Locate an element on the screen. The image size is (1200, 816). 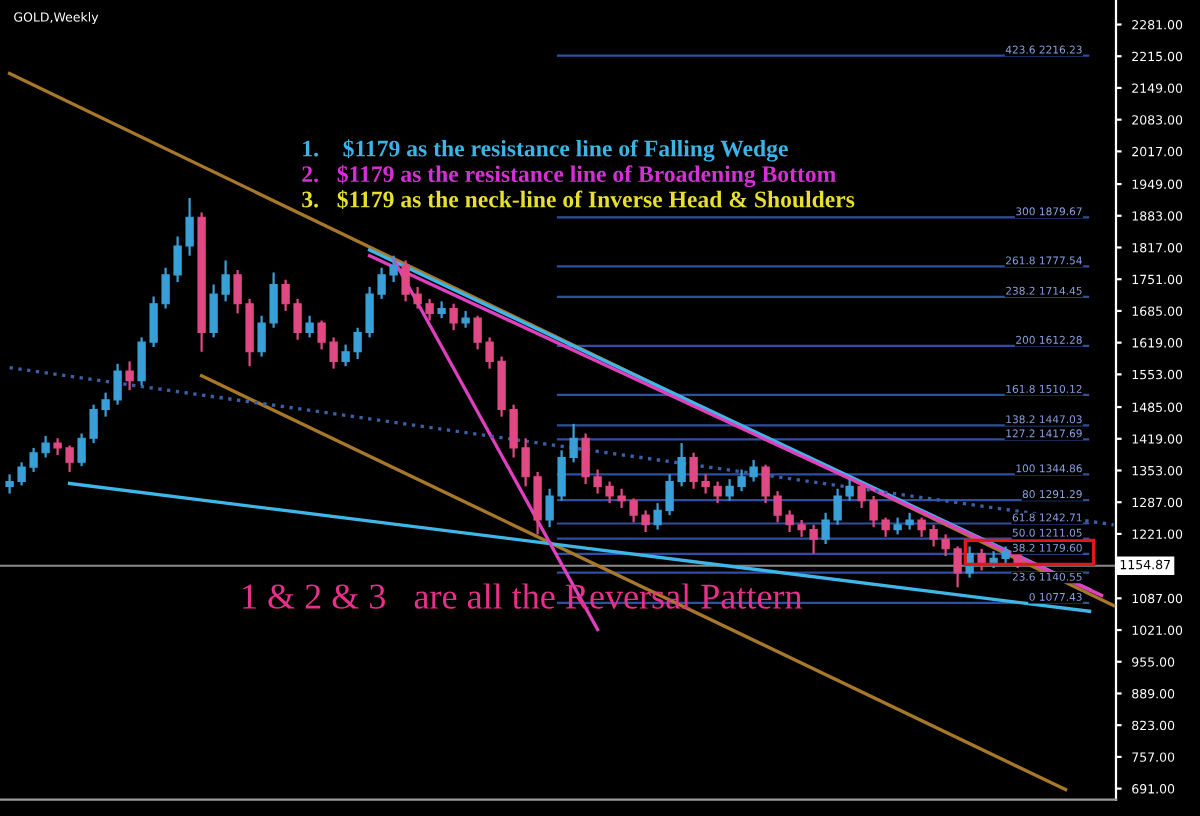
annotation: 2. $1179 as the resistance line of Broadening Bottom is located at coordinates (569, 176).